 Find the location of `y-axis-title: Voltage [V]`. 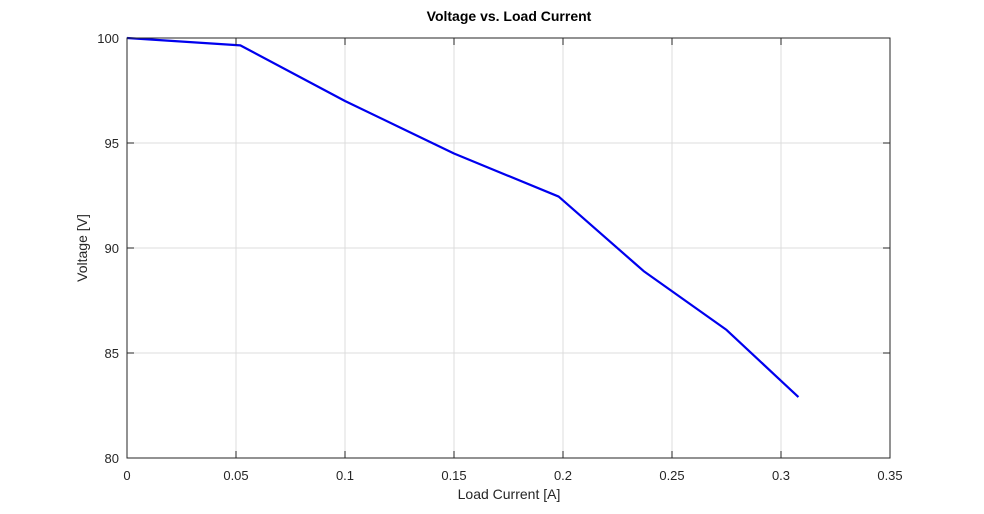

y-axis-title: Voltage [V] is located at coordinates (82, 248).